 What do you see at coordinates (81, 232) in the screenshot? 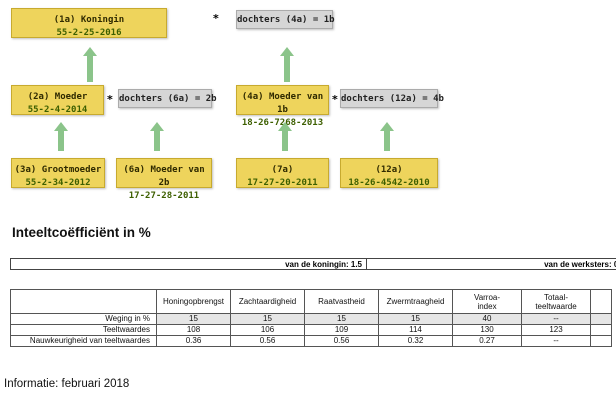
I see `inbreeding-title: Inteeltcoëfficiënt in %` at bounding box center [81, 232].